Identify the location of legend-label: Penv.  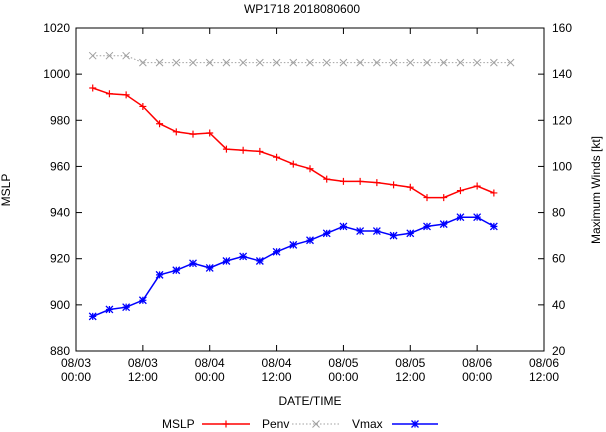
(275, 424).